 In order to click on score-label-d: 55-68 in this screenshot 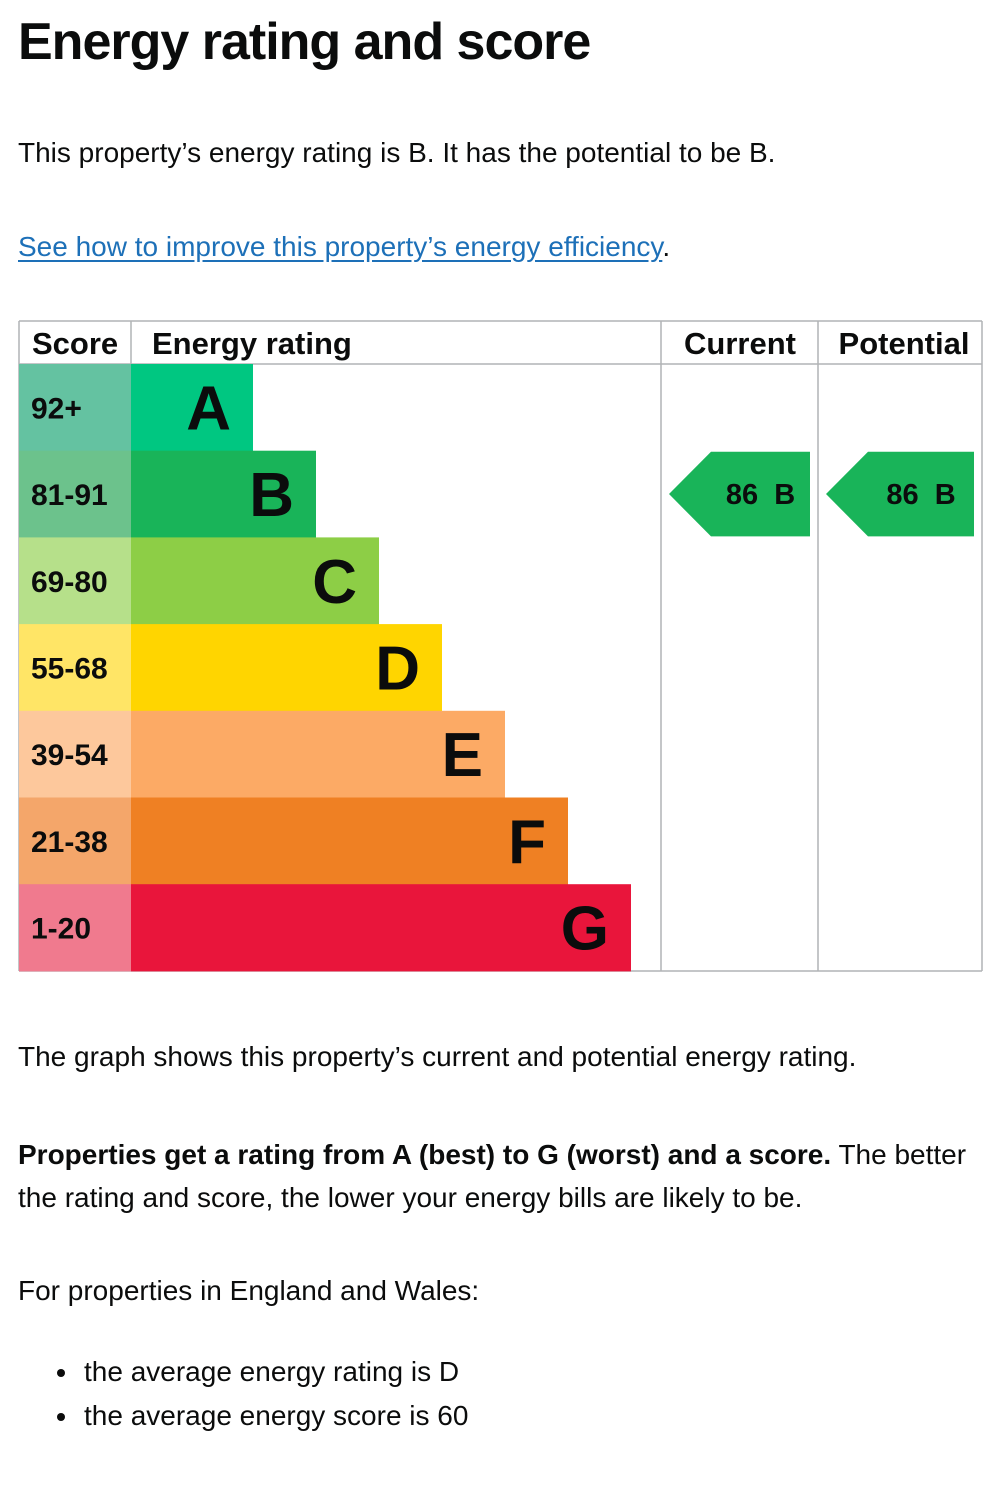, I will do `click(69, 668)`.